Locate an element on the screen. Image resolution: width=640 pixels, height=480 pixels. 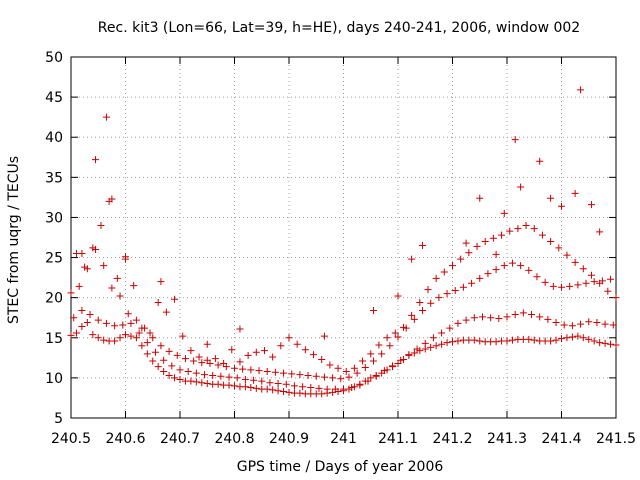
y-tick-label: 20 is located at coordinates (54, 299).